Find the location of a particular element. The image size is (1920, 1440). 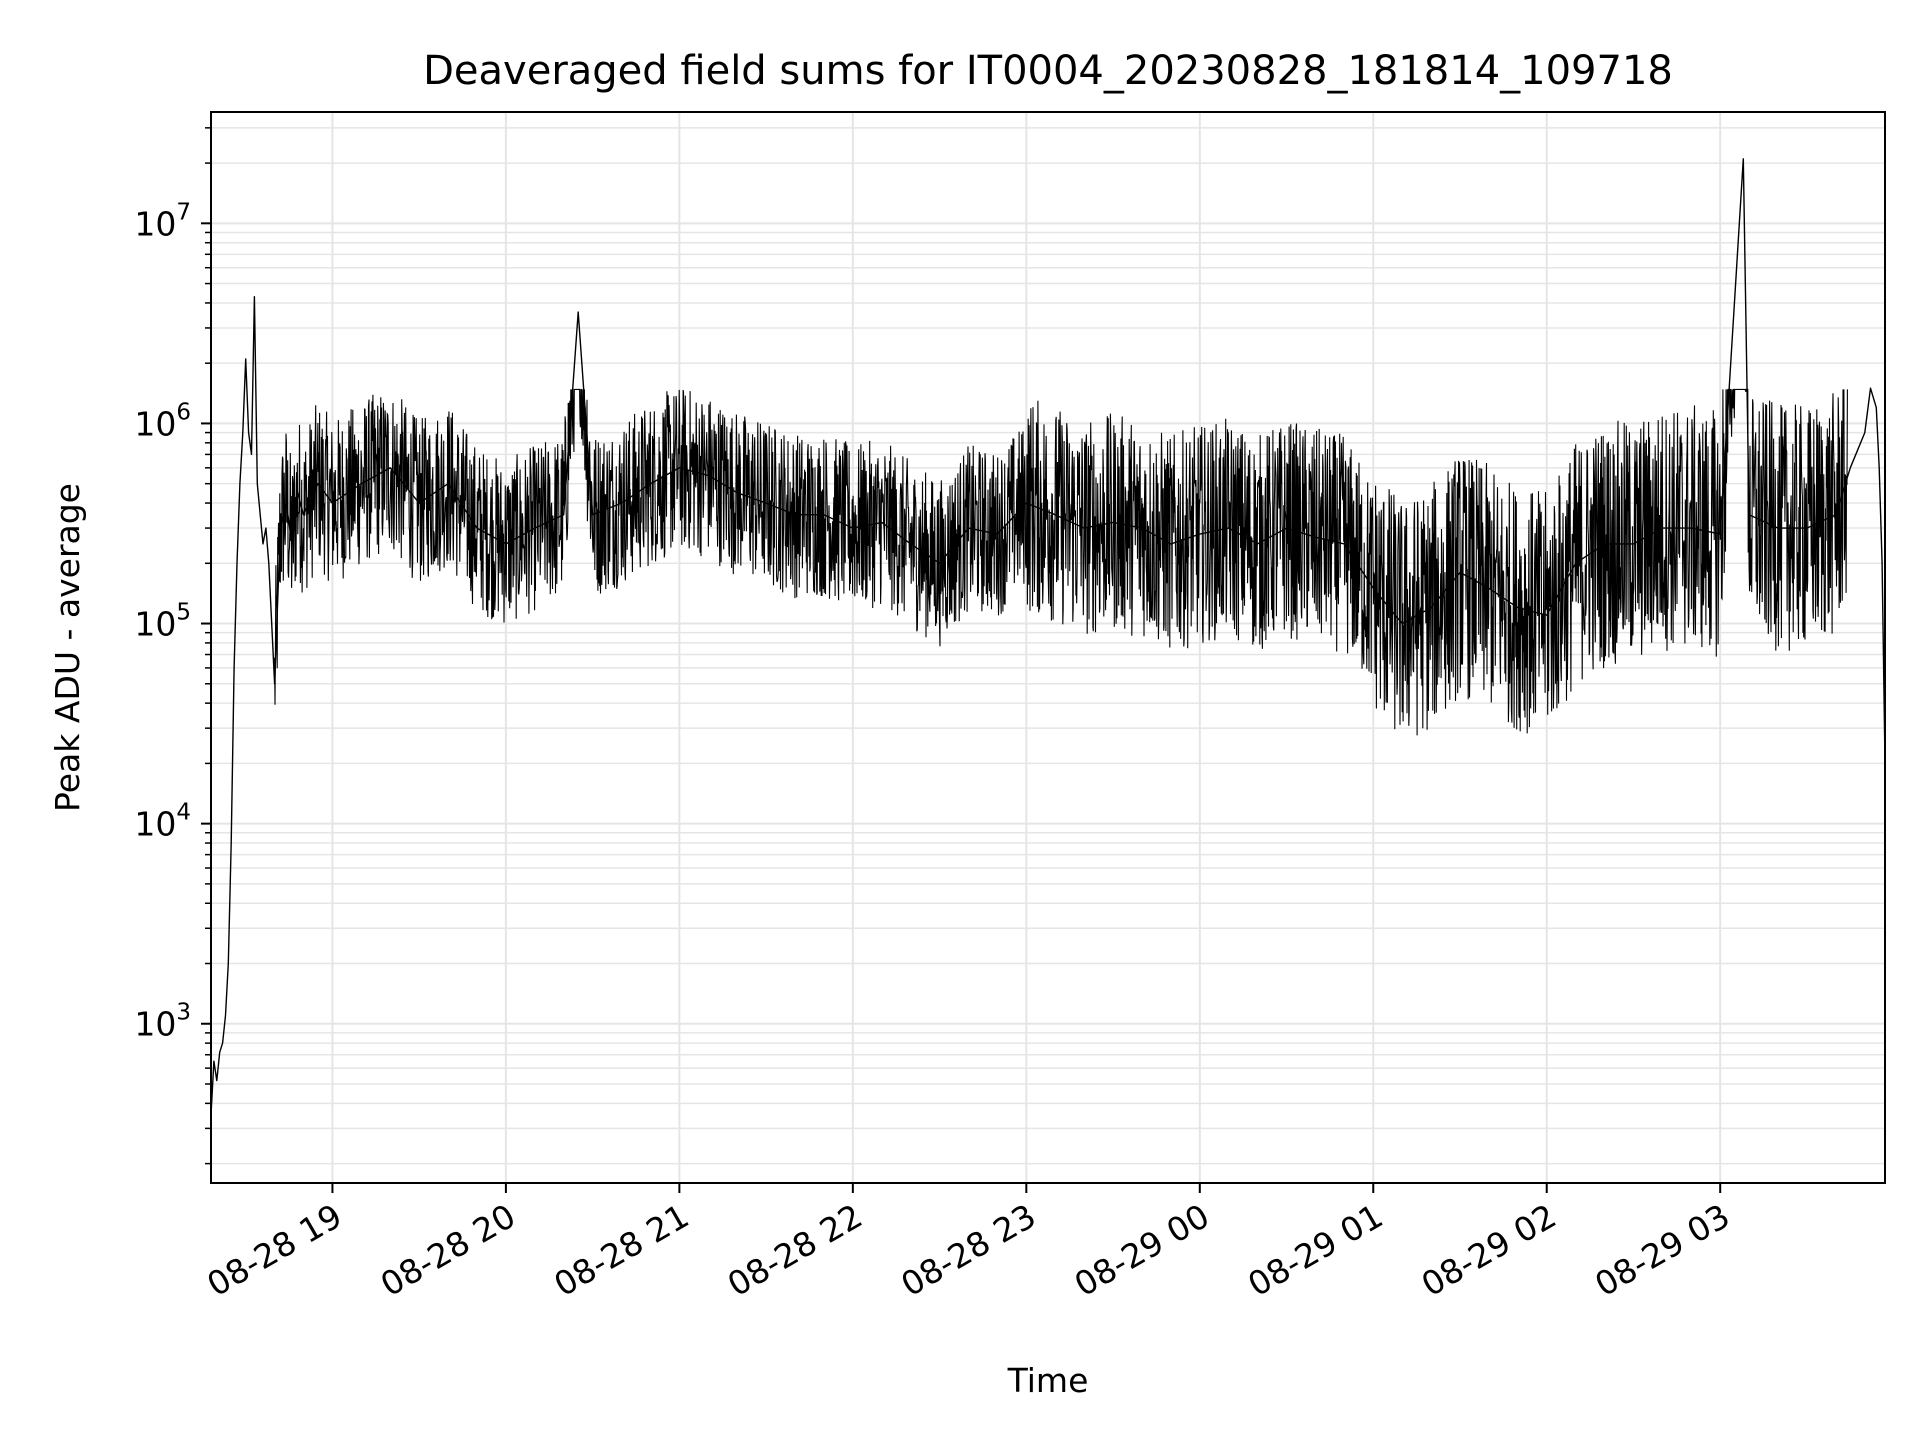

y-axis-label: Peak ADU - average is located at coordinates (67, 647).